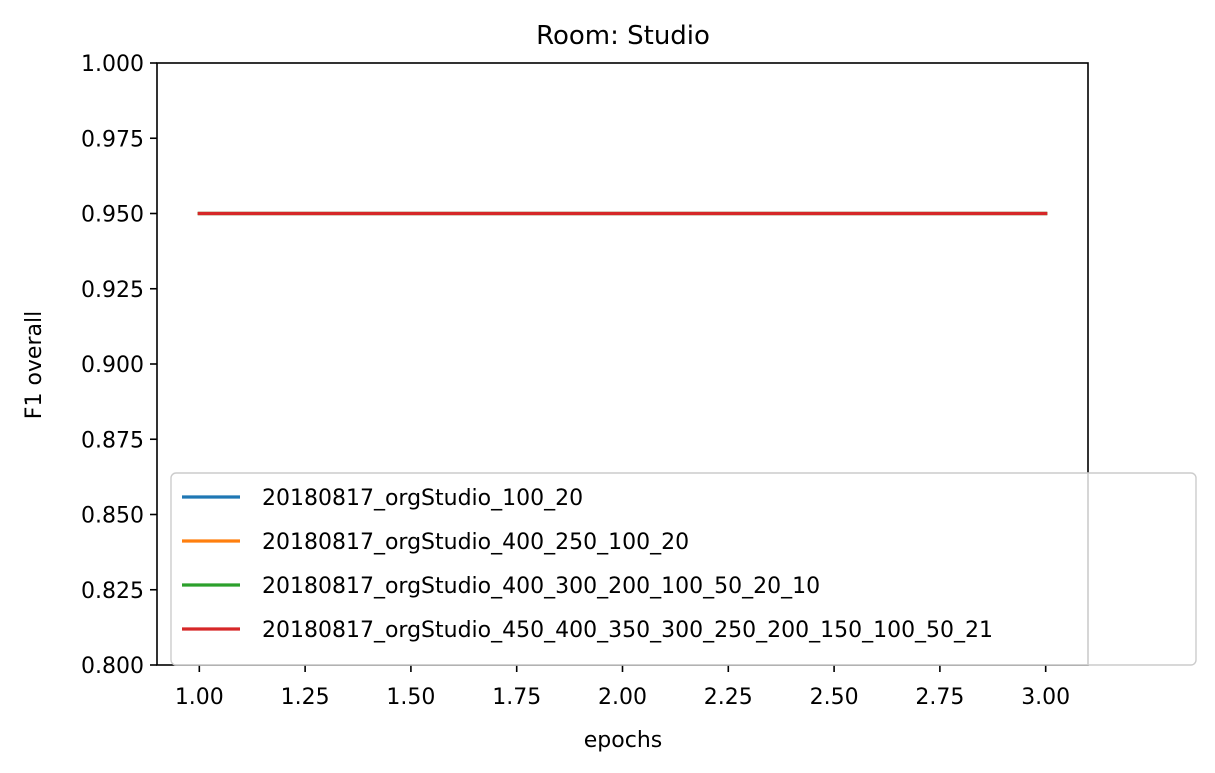 The width and height of the screenshot is (1215, 773). I want to click on legend-label-2: 20180817_orgStudio_400_250_100_20, so click(475, 542).